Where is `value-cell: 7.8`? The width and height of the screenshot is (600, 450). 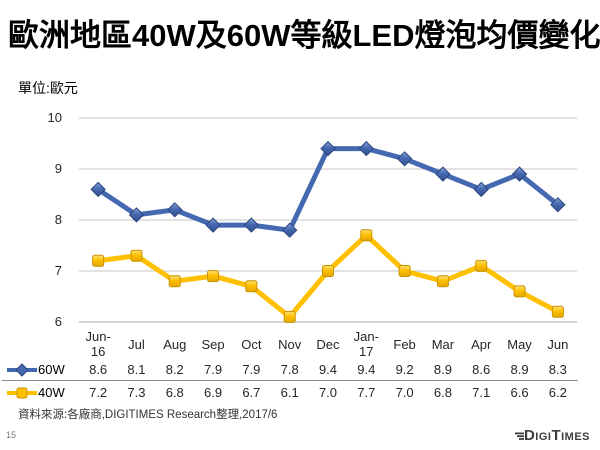
value-cell: 7.8 is located at coordinates (289, 369).